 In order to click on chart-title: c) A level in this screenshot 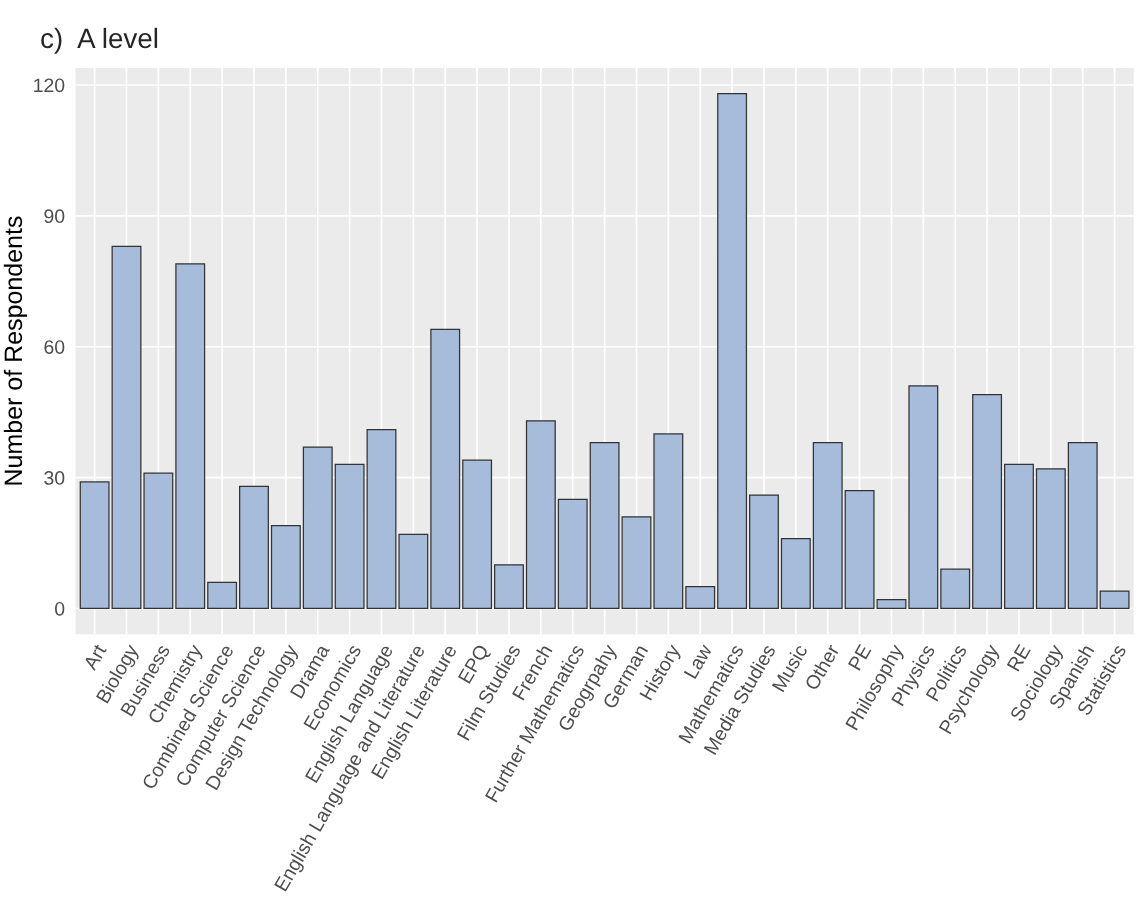, I will do `click(99, 40)`.